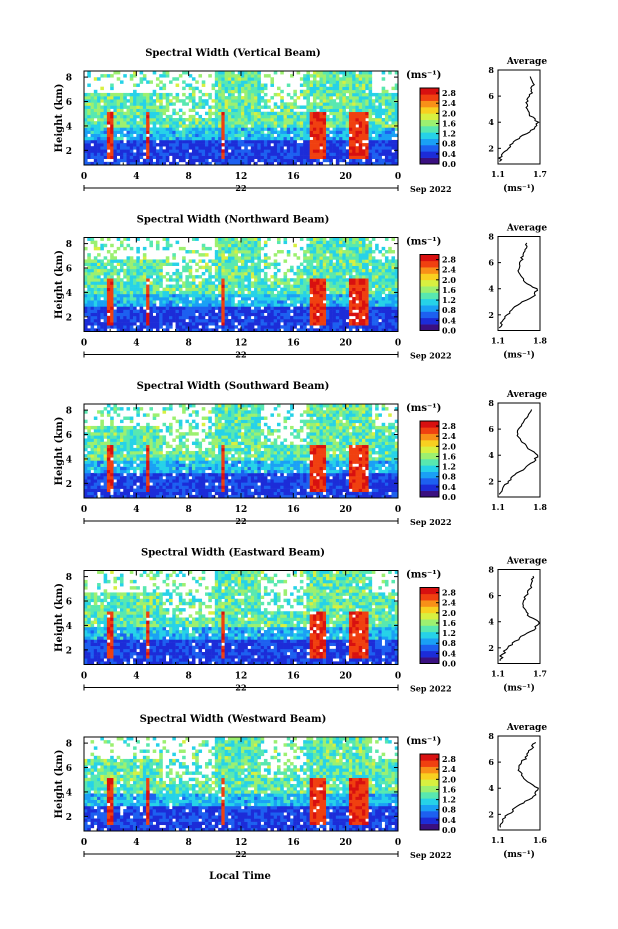 The height and width of the screenshot is (929, 618). Describe the element at coordinates (69, 152) in the screenshot. I see `y-tick-label: 2` at that location.